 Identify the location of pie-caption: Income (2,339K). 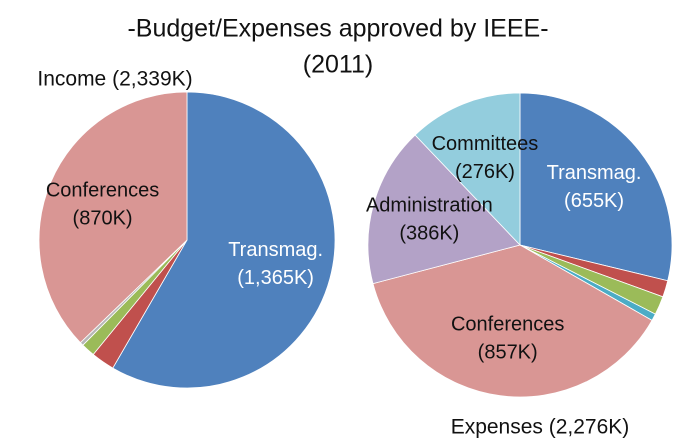
(114, 79).